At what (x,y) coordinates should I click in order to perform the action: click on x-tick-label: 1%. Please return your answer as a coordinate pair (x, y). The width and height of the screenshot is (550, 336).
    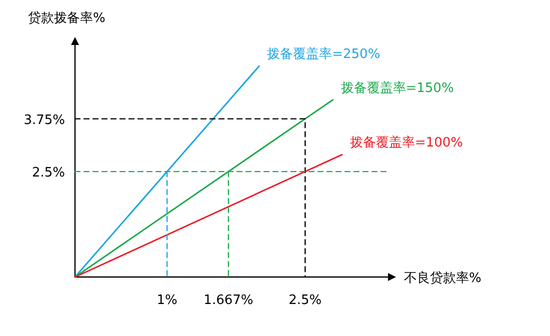
    Looking at the image, I should click on (167, 300).